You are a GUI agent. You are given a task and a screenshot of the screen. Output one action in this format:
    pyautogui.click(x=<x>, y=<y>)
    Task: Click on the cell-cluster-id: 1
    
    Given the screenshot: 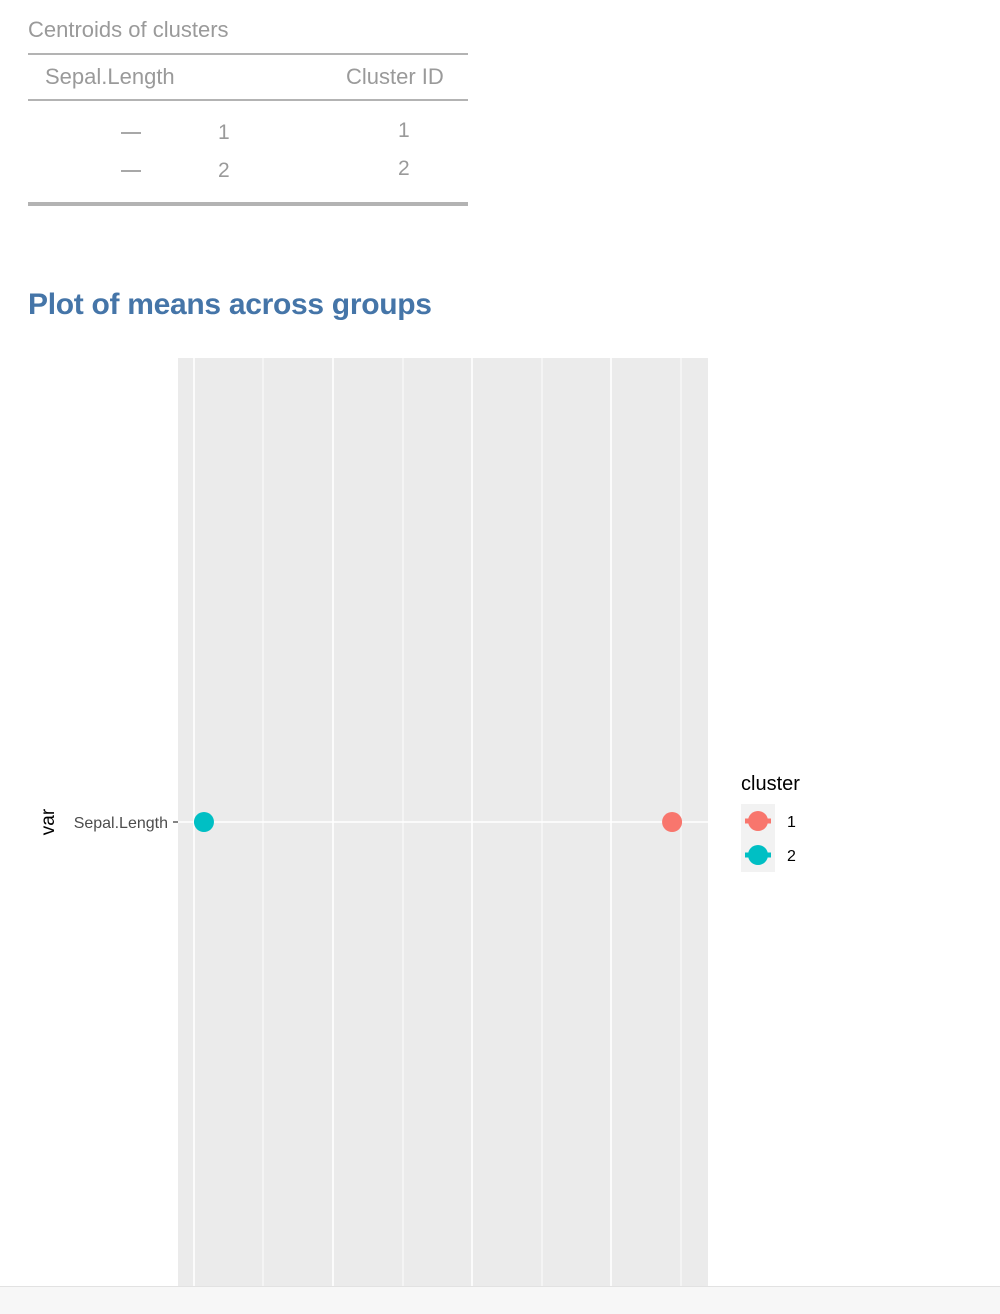 What is the action you would take?
    pyautogui.click(x=404, y=130)
    